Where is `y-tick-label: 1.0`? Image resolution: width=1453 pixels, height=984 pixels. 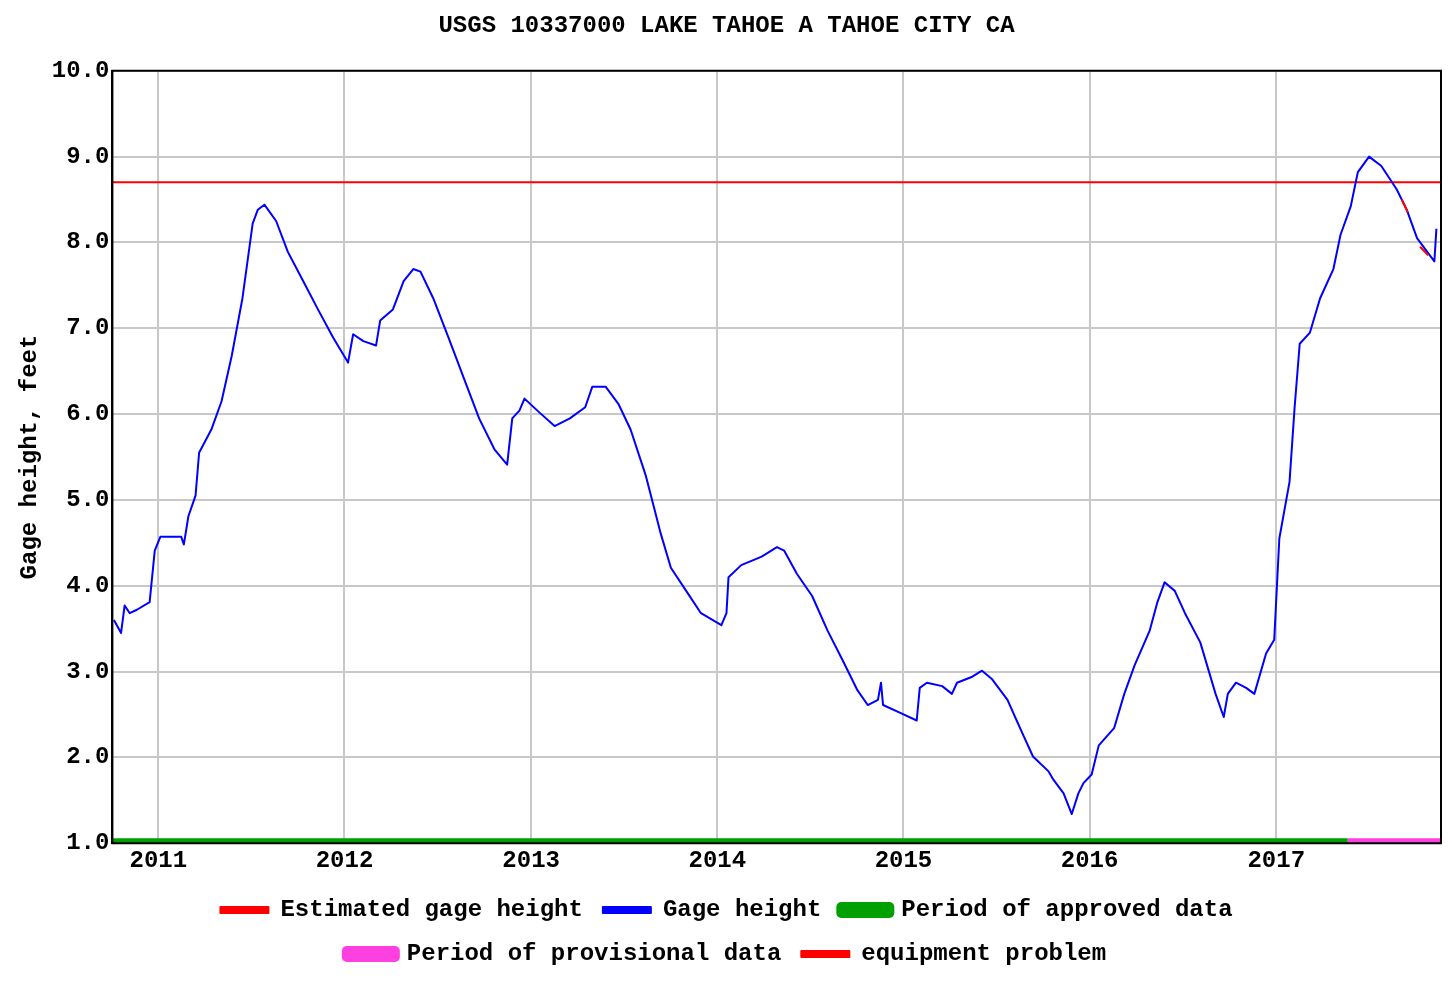 y-tick-label: 1.0 is located at coordinates (88, 843).